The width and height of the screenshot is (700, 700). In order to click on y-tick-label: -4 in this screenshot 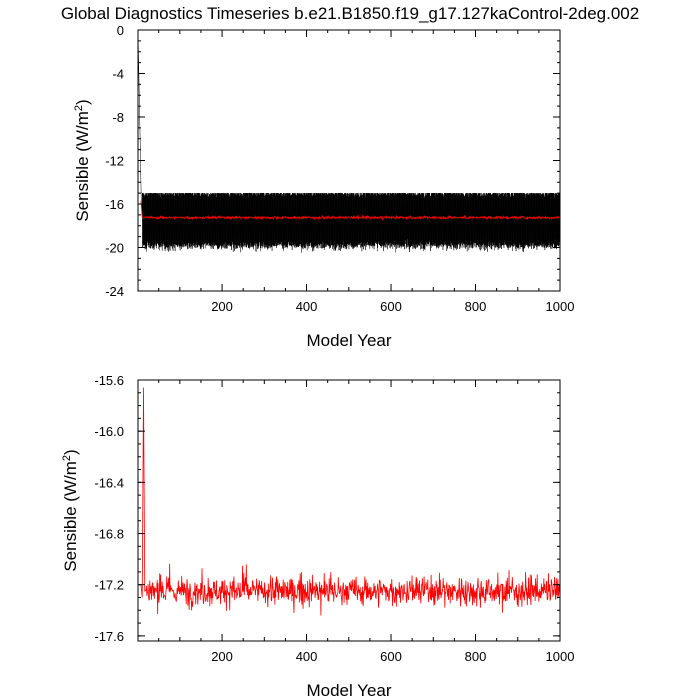, I will do `click(118, 74)`.